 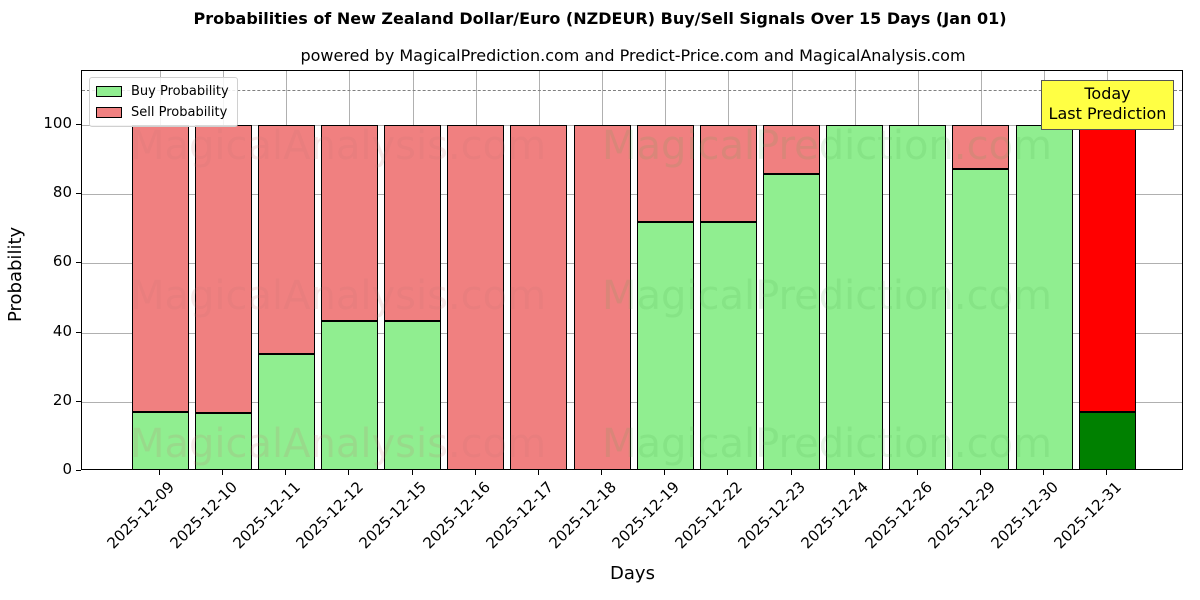 I want to click on legend-label-buy: Buy Probability, so click(x=180, y=91).